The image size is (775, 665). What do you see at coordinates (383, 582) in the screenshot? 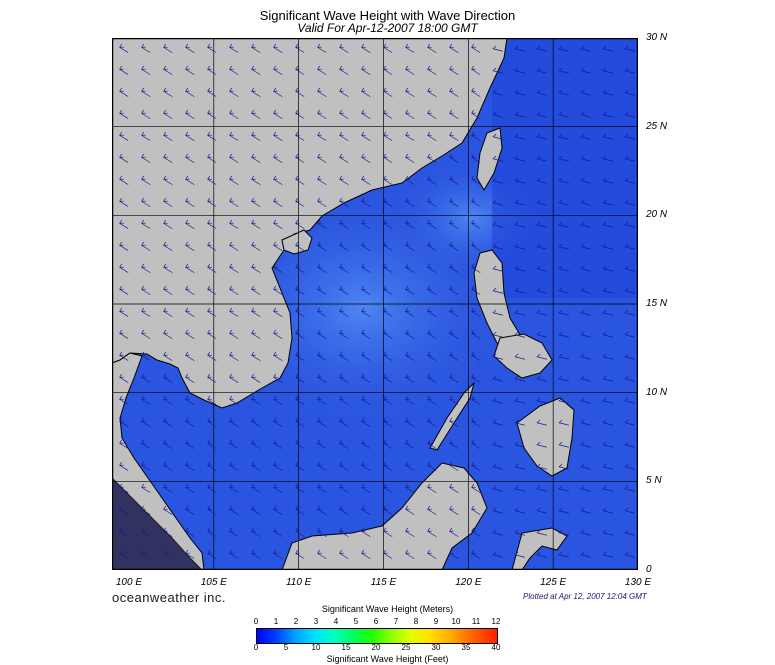
I see `longitude-label: 115 E` at bounding box center [383, 582].